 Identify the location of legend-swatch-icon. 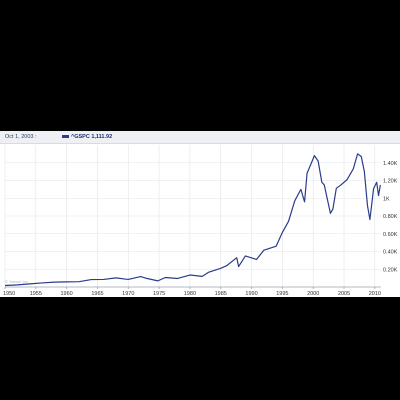
(65, 137).